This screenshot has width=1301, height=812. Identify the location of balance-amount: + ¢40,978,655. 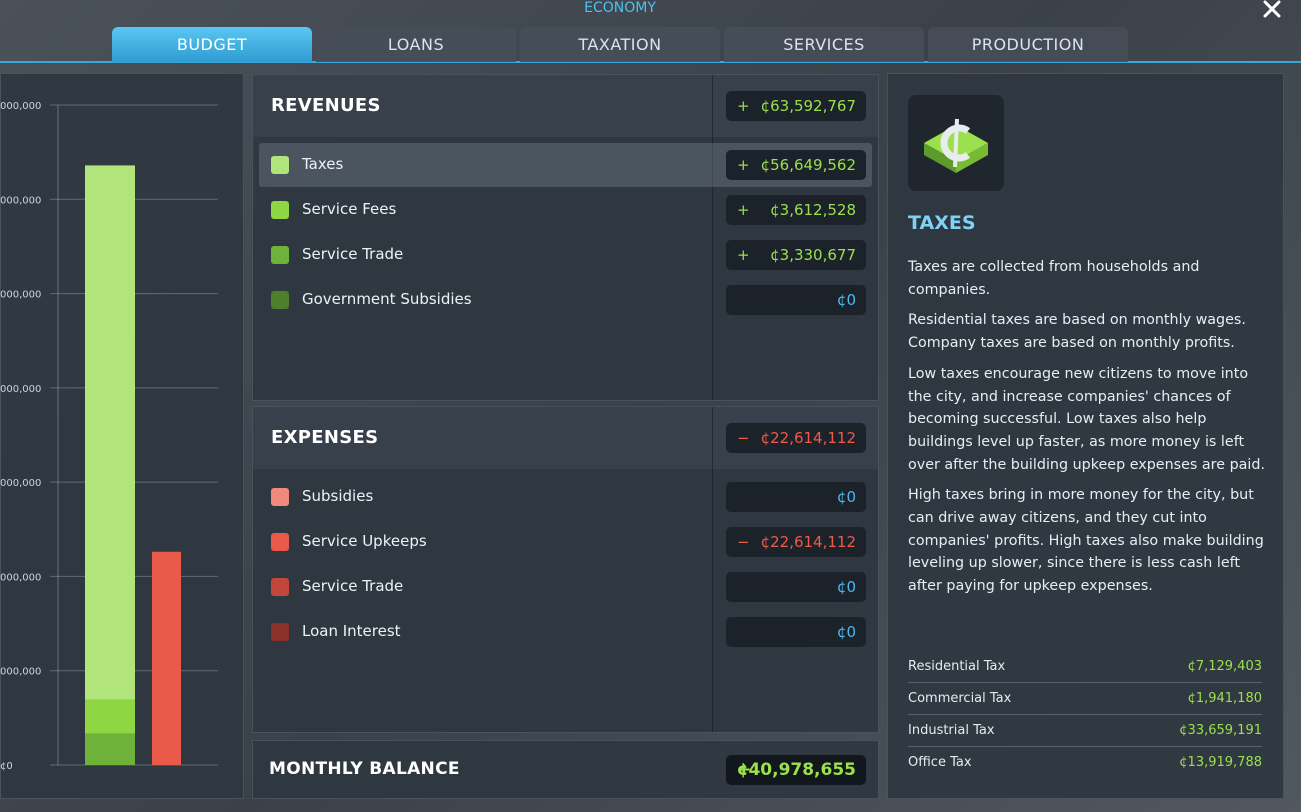
(796, 770).